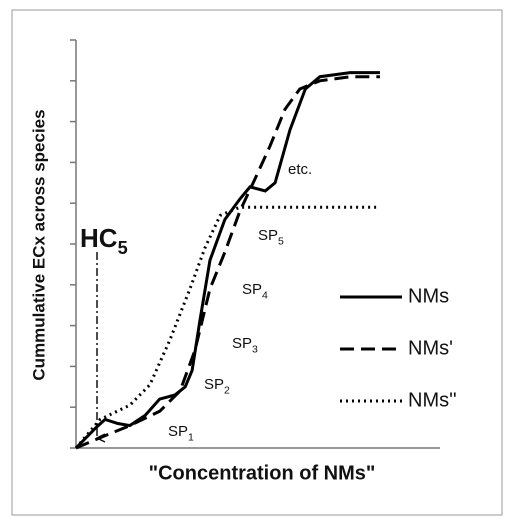 This screenshot has height=518, width=506. What do you see at coordinates (191, 437) in the screenshot?
I see `annotation-subscript: 1` at bounding box center [191, 437].